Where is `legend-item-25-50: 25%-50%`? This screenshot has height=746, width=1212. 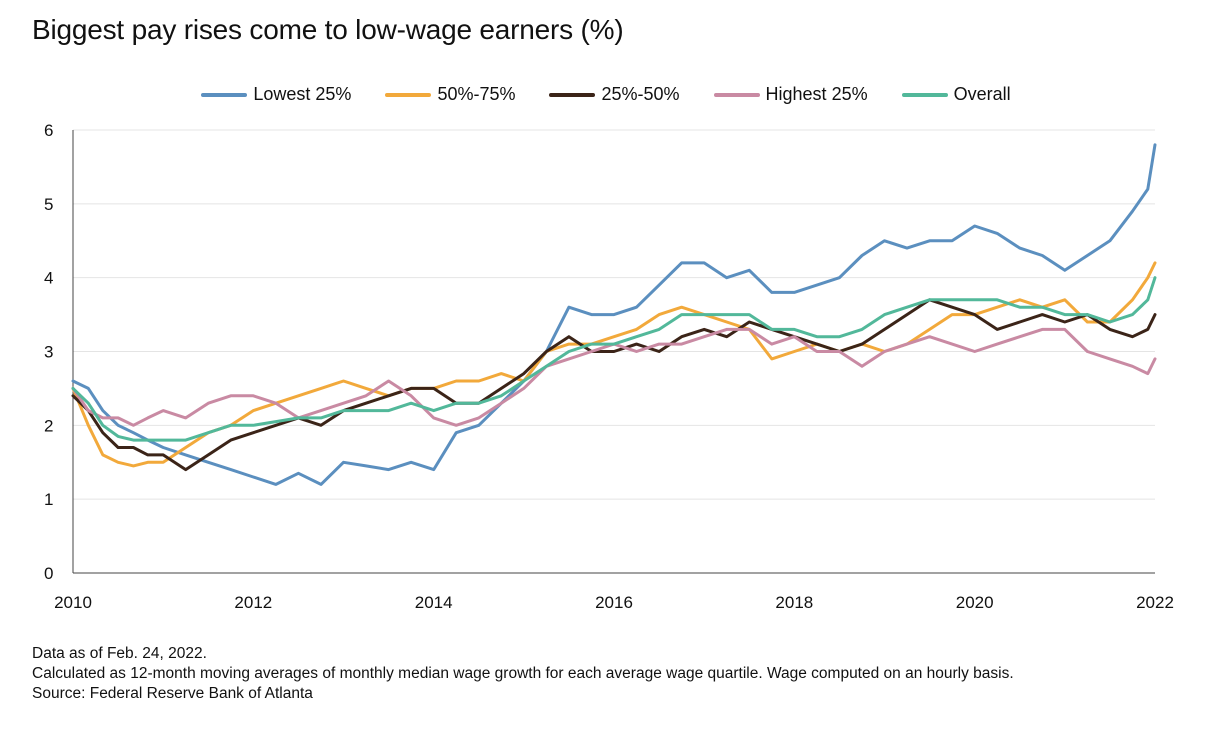
legend-item-25-50: 25%-50% is located at coordinates (614, 94).